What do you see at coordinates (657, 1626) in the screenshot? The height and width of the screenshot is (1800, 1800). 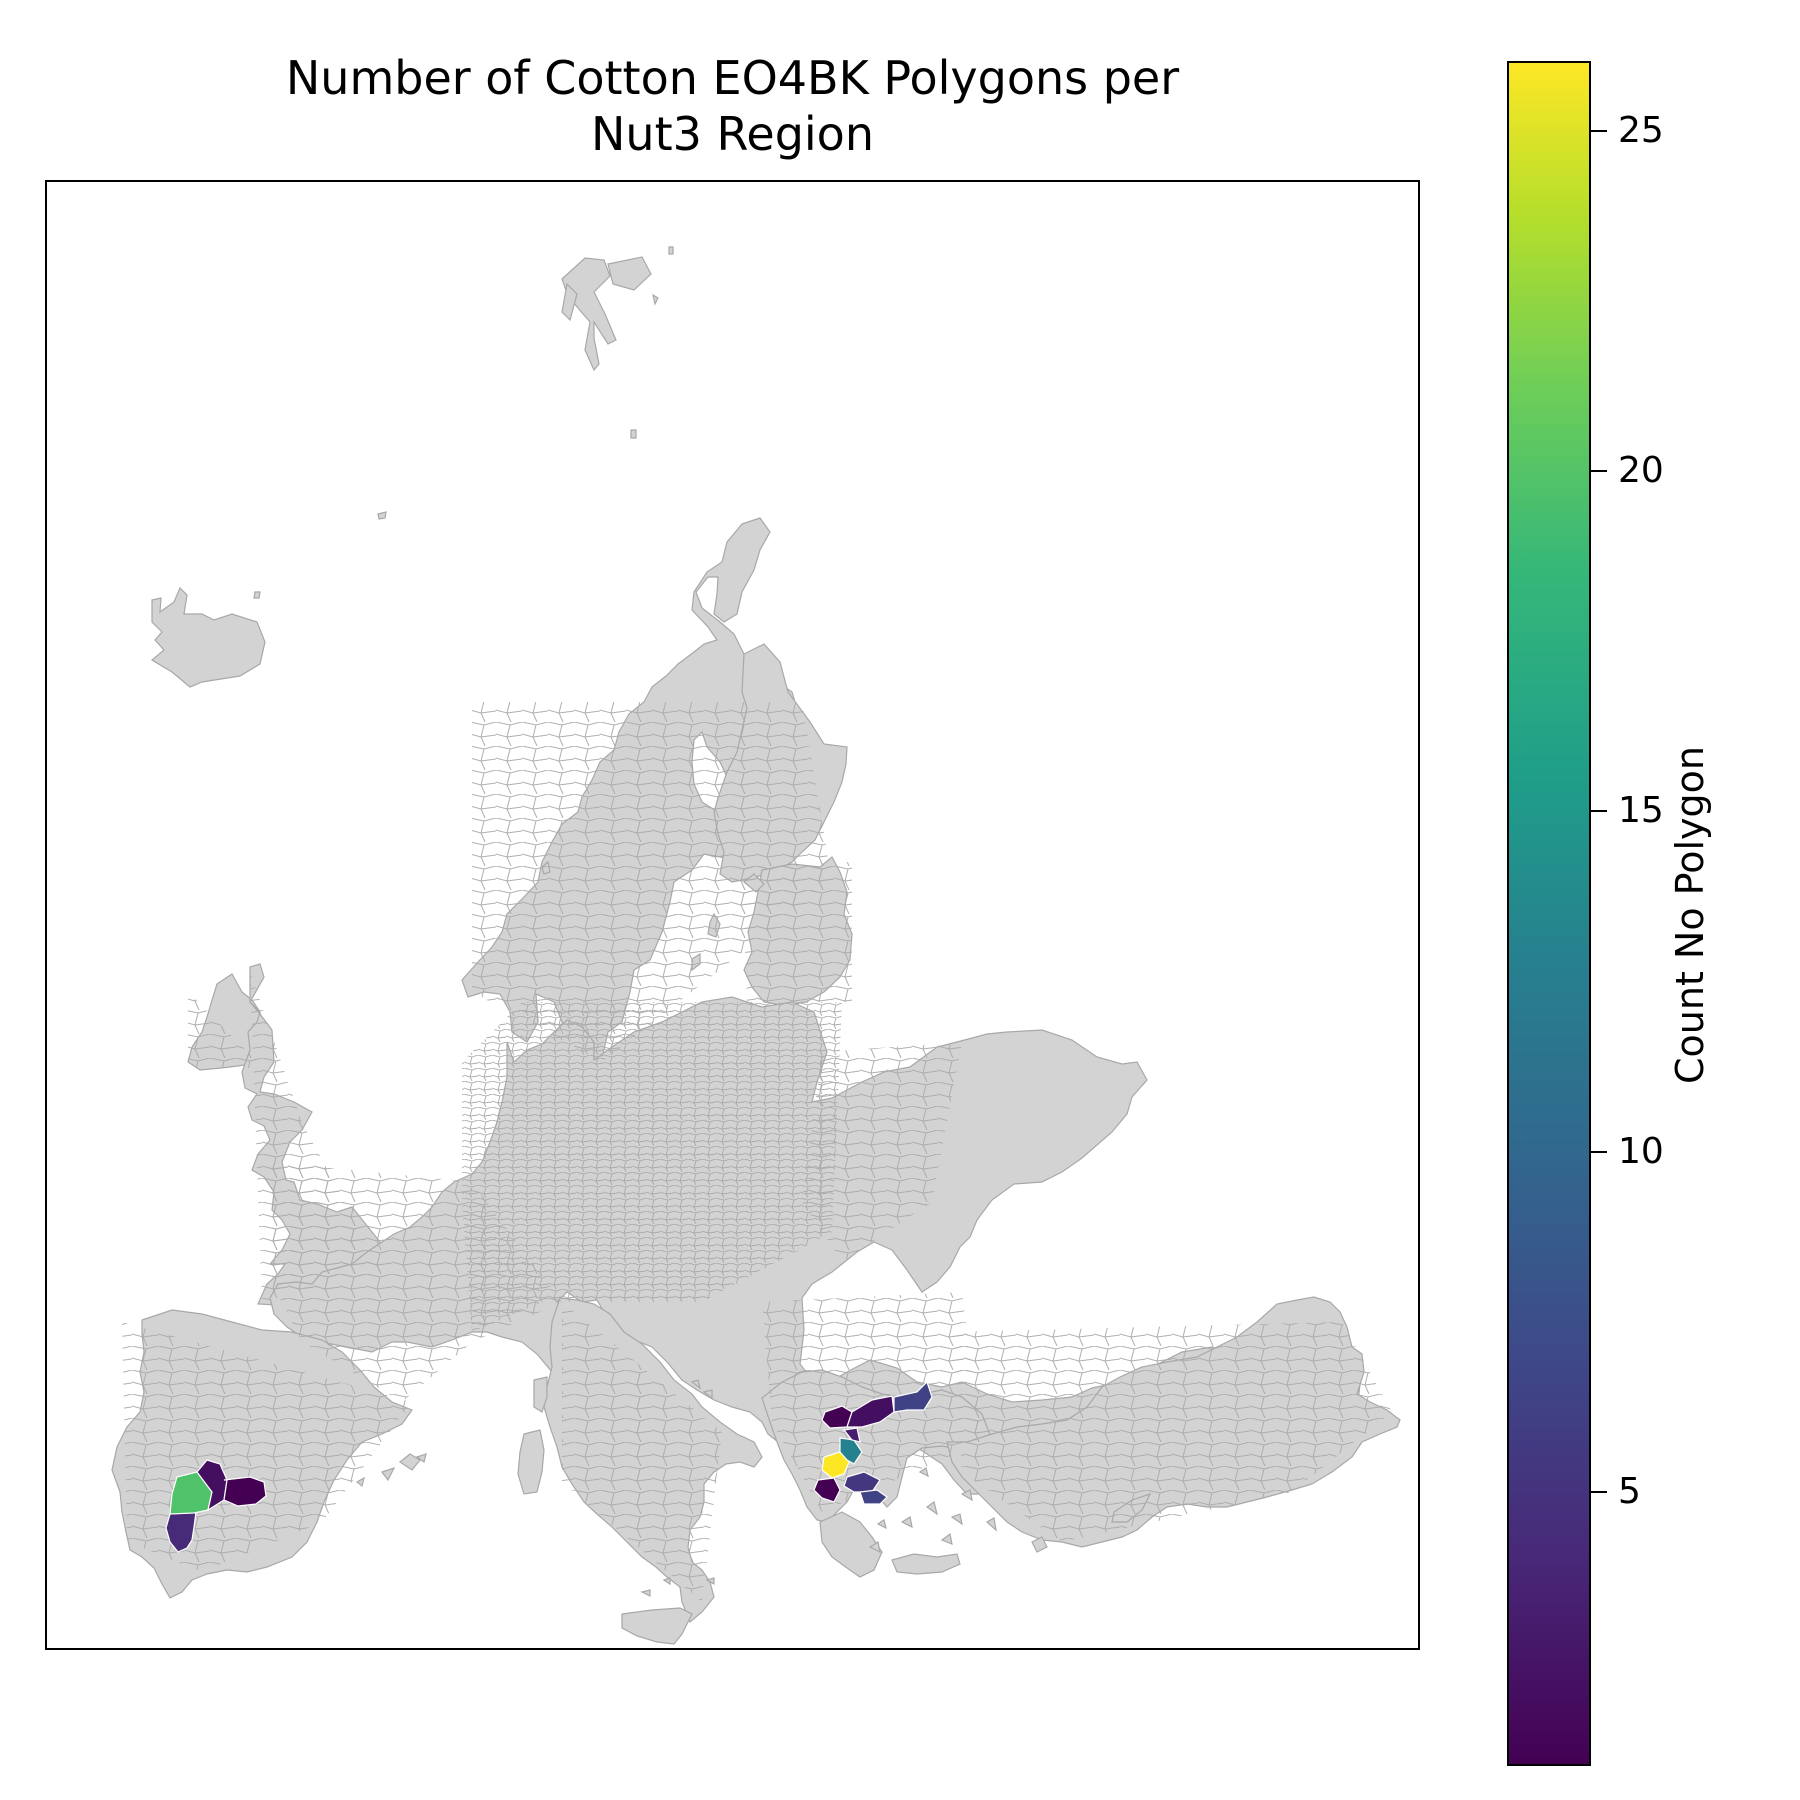 I see `sicily-landmass` at bounding box center [657, 1626].